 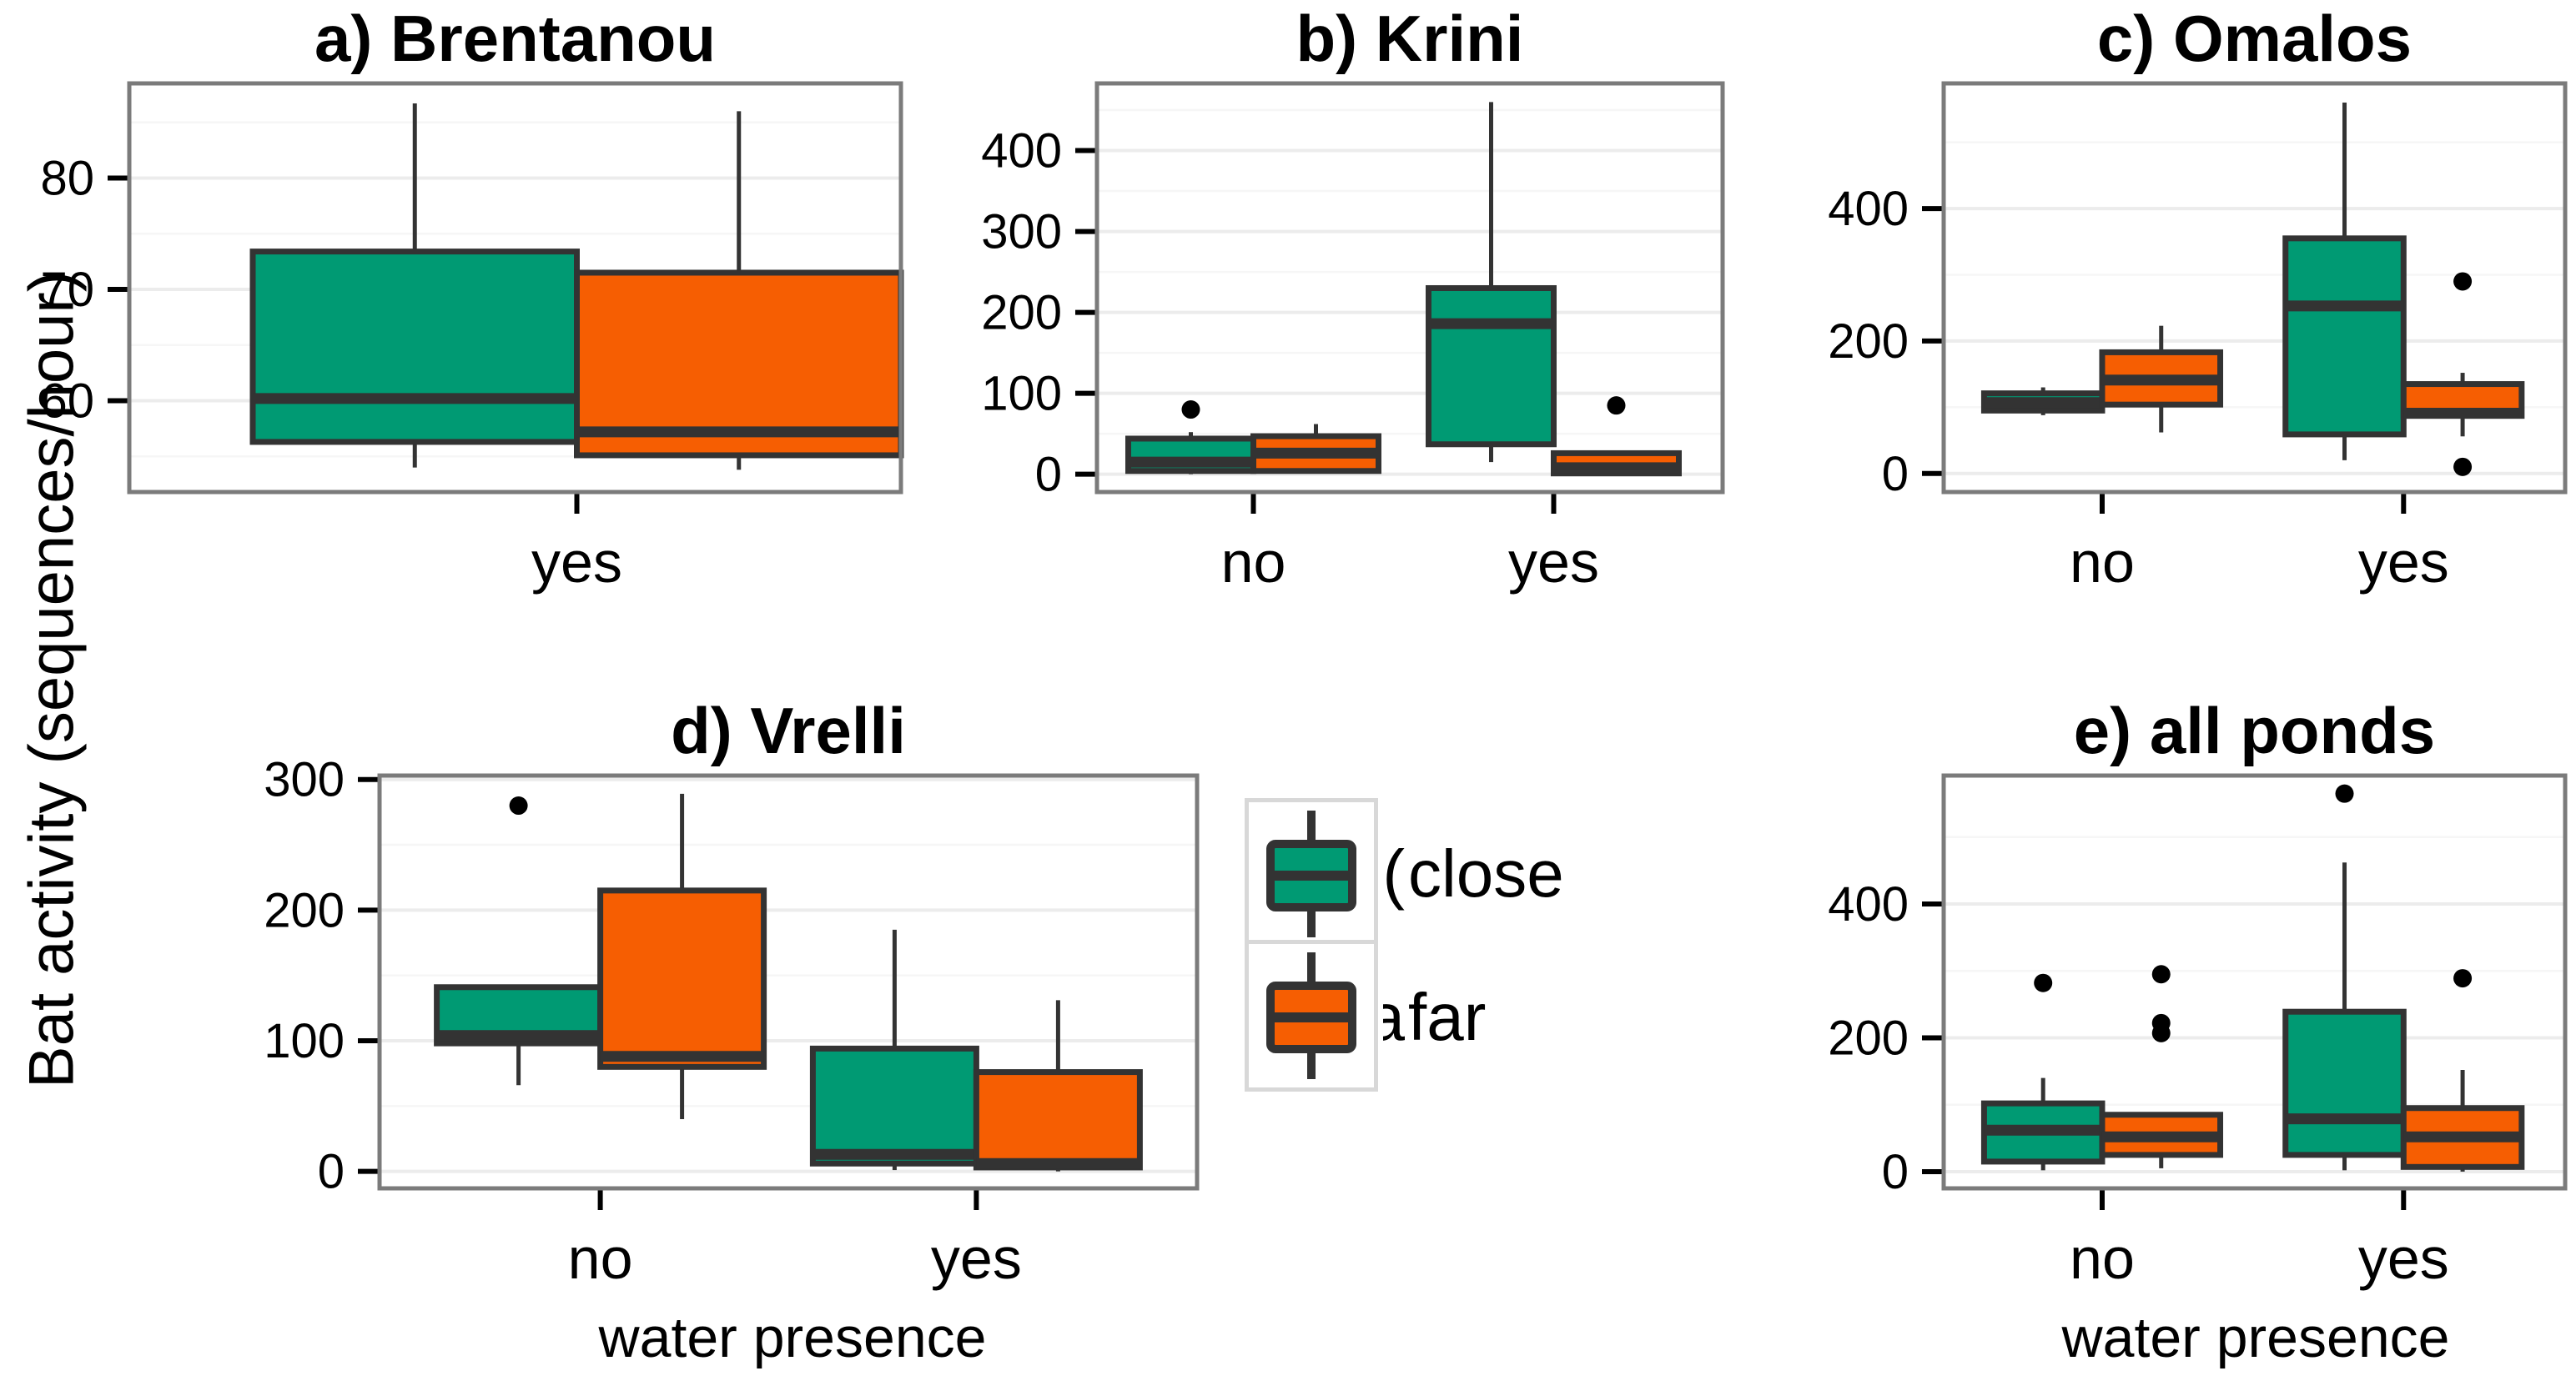 I want to click on y-tick-label: 60, so click(x=67, y=401).